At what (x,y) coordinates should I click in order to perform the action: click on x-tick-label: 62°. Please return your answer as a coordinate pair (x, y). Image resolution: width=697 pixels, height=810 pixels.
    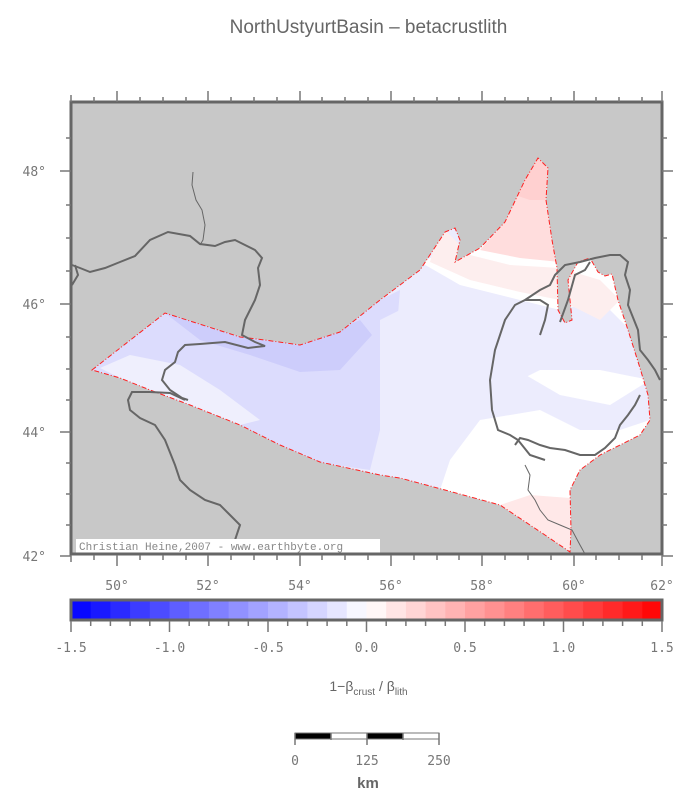
    Looking at the image, I should click on (661, 586).